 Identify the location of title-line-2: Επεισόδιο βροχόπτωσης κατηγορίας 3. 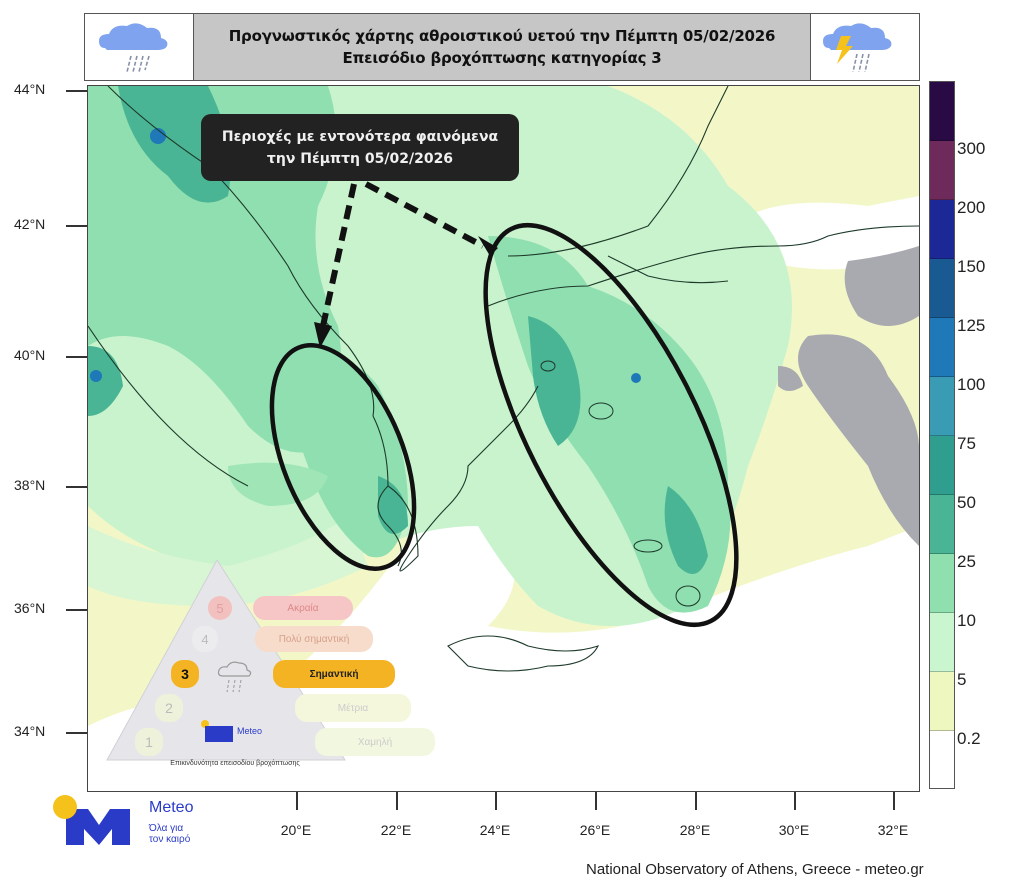
(502, 58).